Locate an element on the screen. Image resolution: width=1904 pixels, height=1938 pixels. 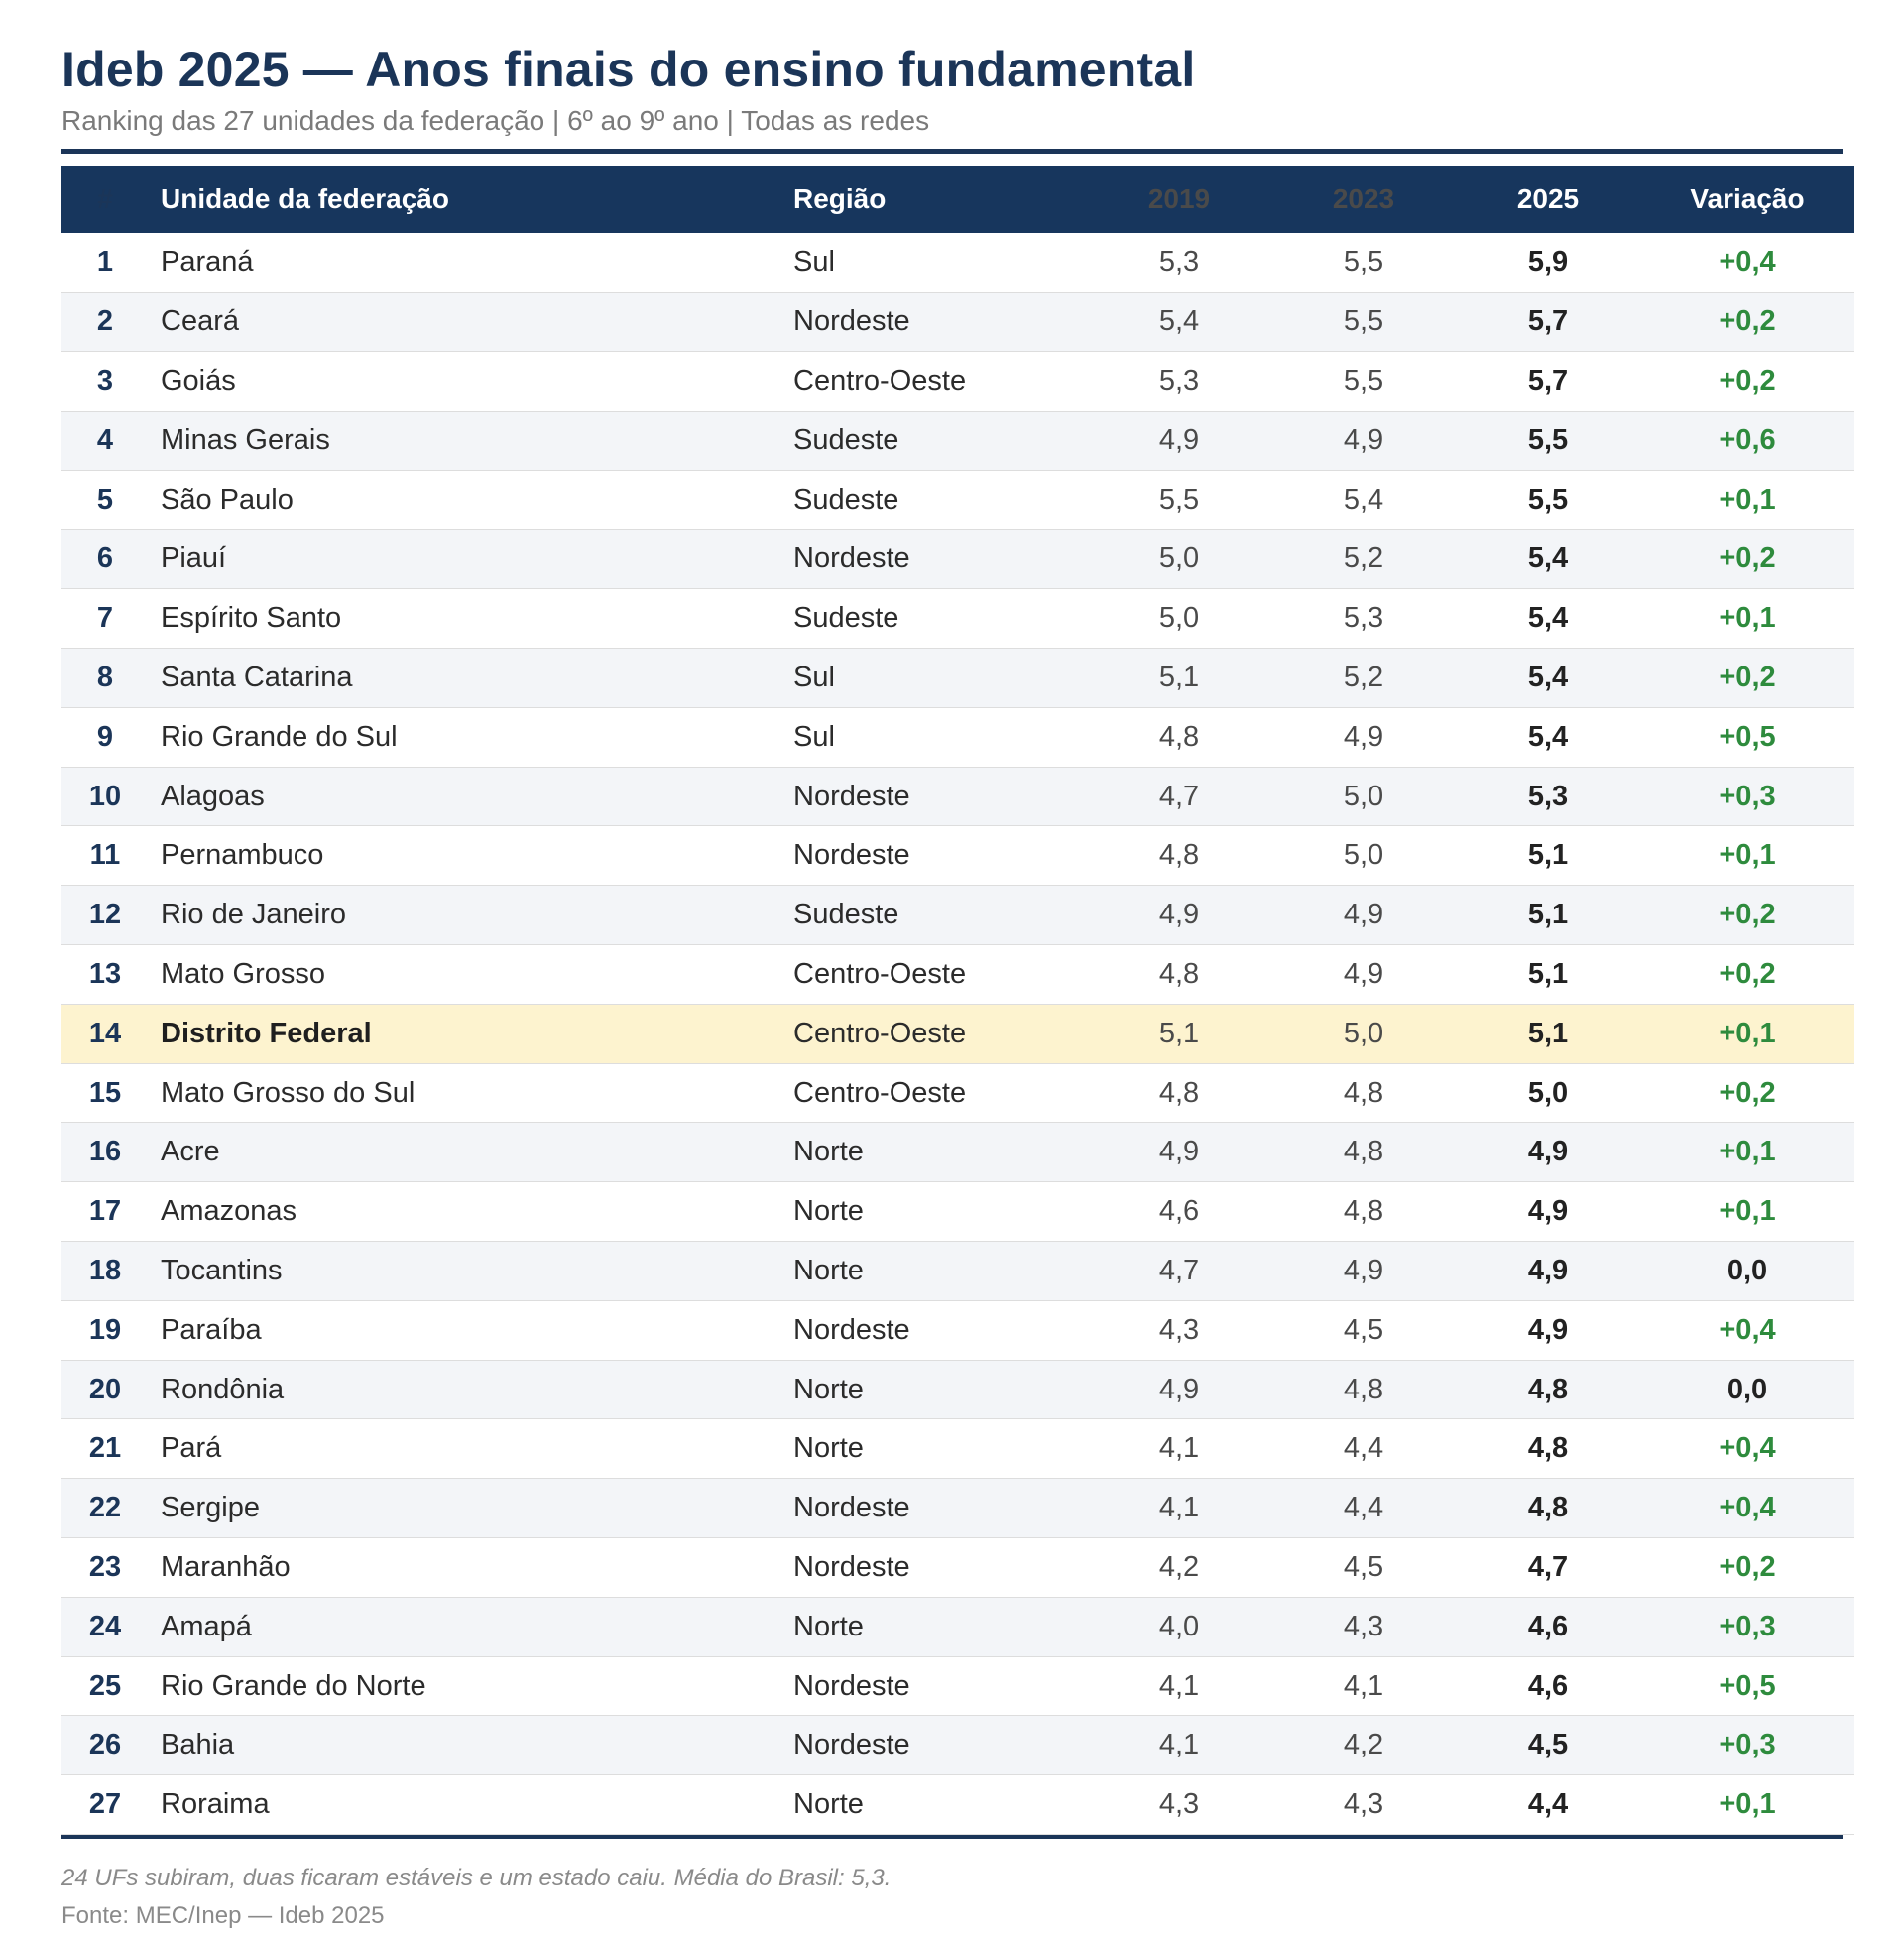
table-row: 23 Maranhão Nordeste 4,2 4,5 4,7 +0,2 is located at coordinates (957, 1568).